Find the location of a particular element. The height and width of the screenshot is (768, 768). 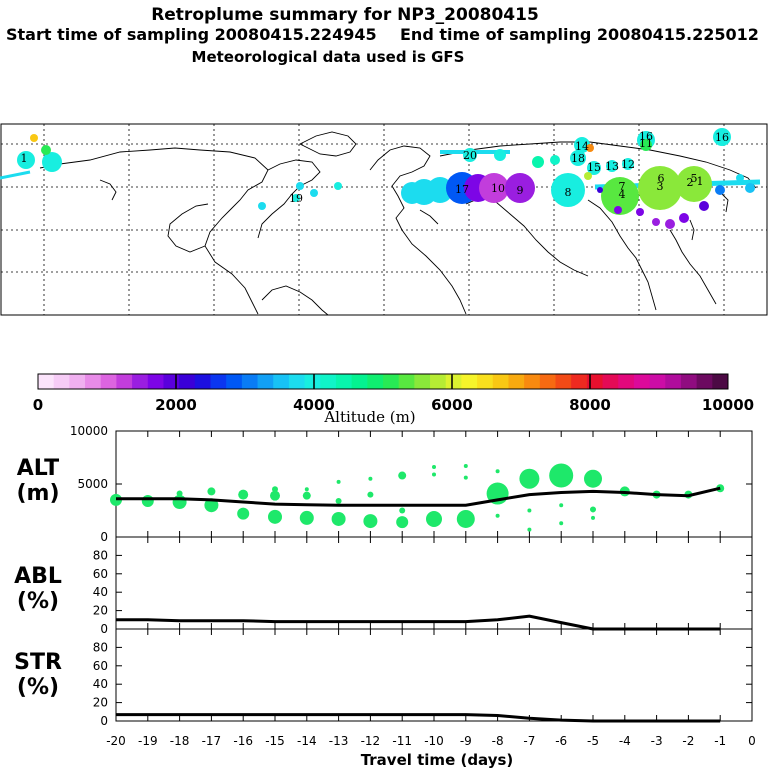

map-day-number: 2 is located at coordinates (690, 182).